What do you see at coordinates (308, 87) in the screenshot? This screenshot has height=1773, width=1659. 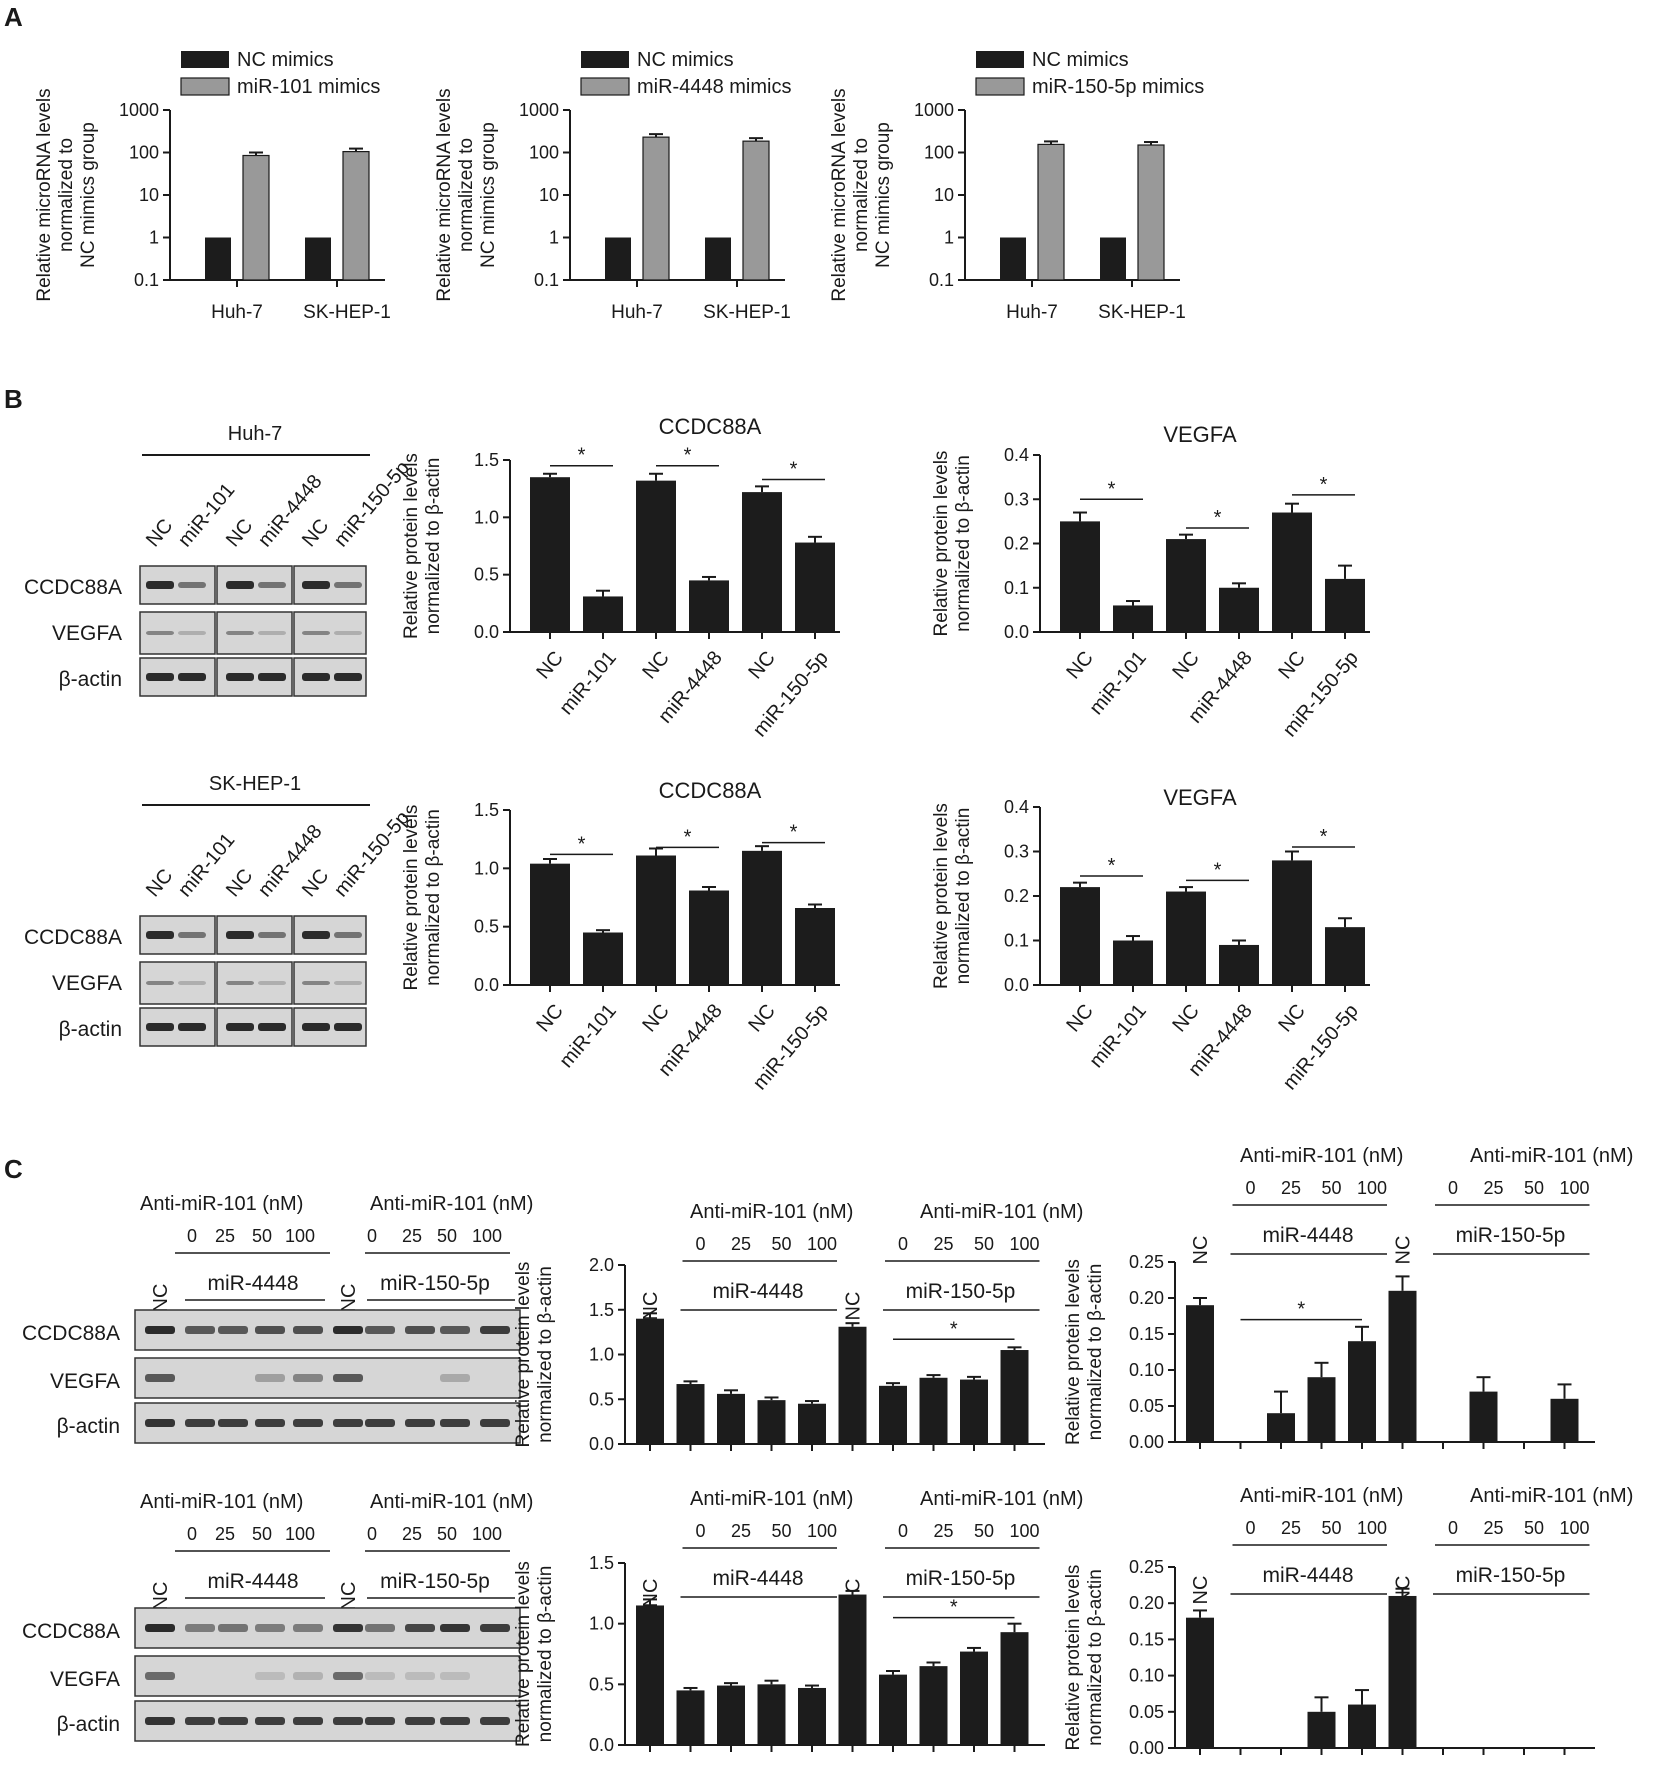 I see `legend-label: miR-101 mimics` at bounding box center [308, 87].